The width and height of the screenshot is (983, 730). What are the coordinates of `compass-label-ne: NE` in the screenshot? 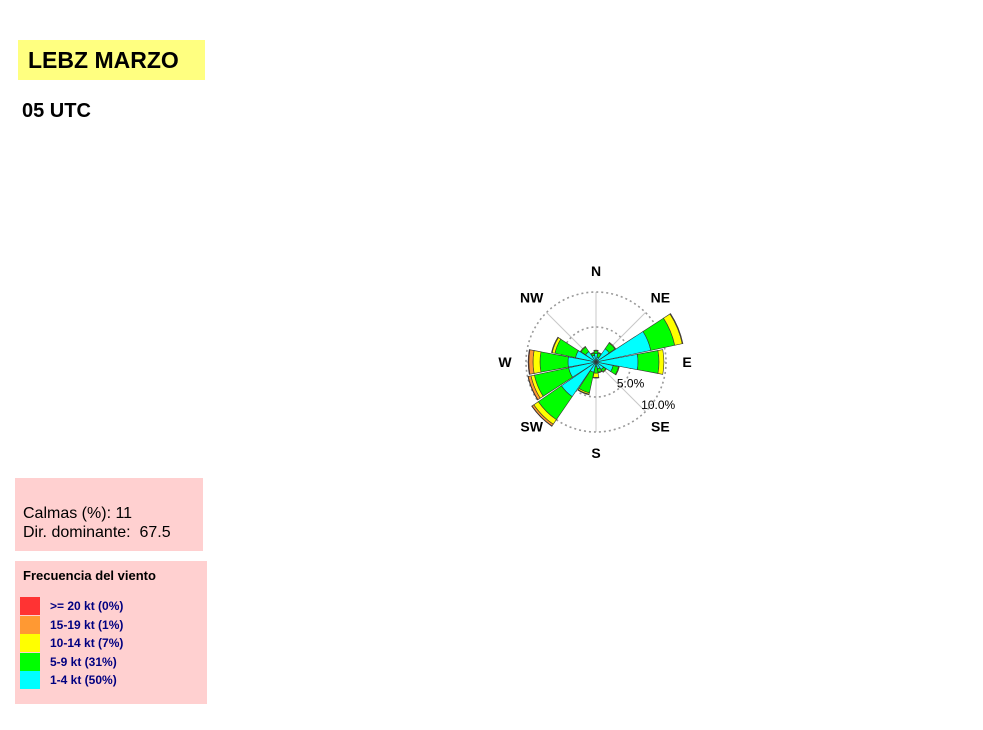 It's located at (660, 298).